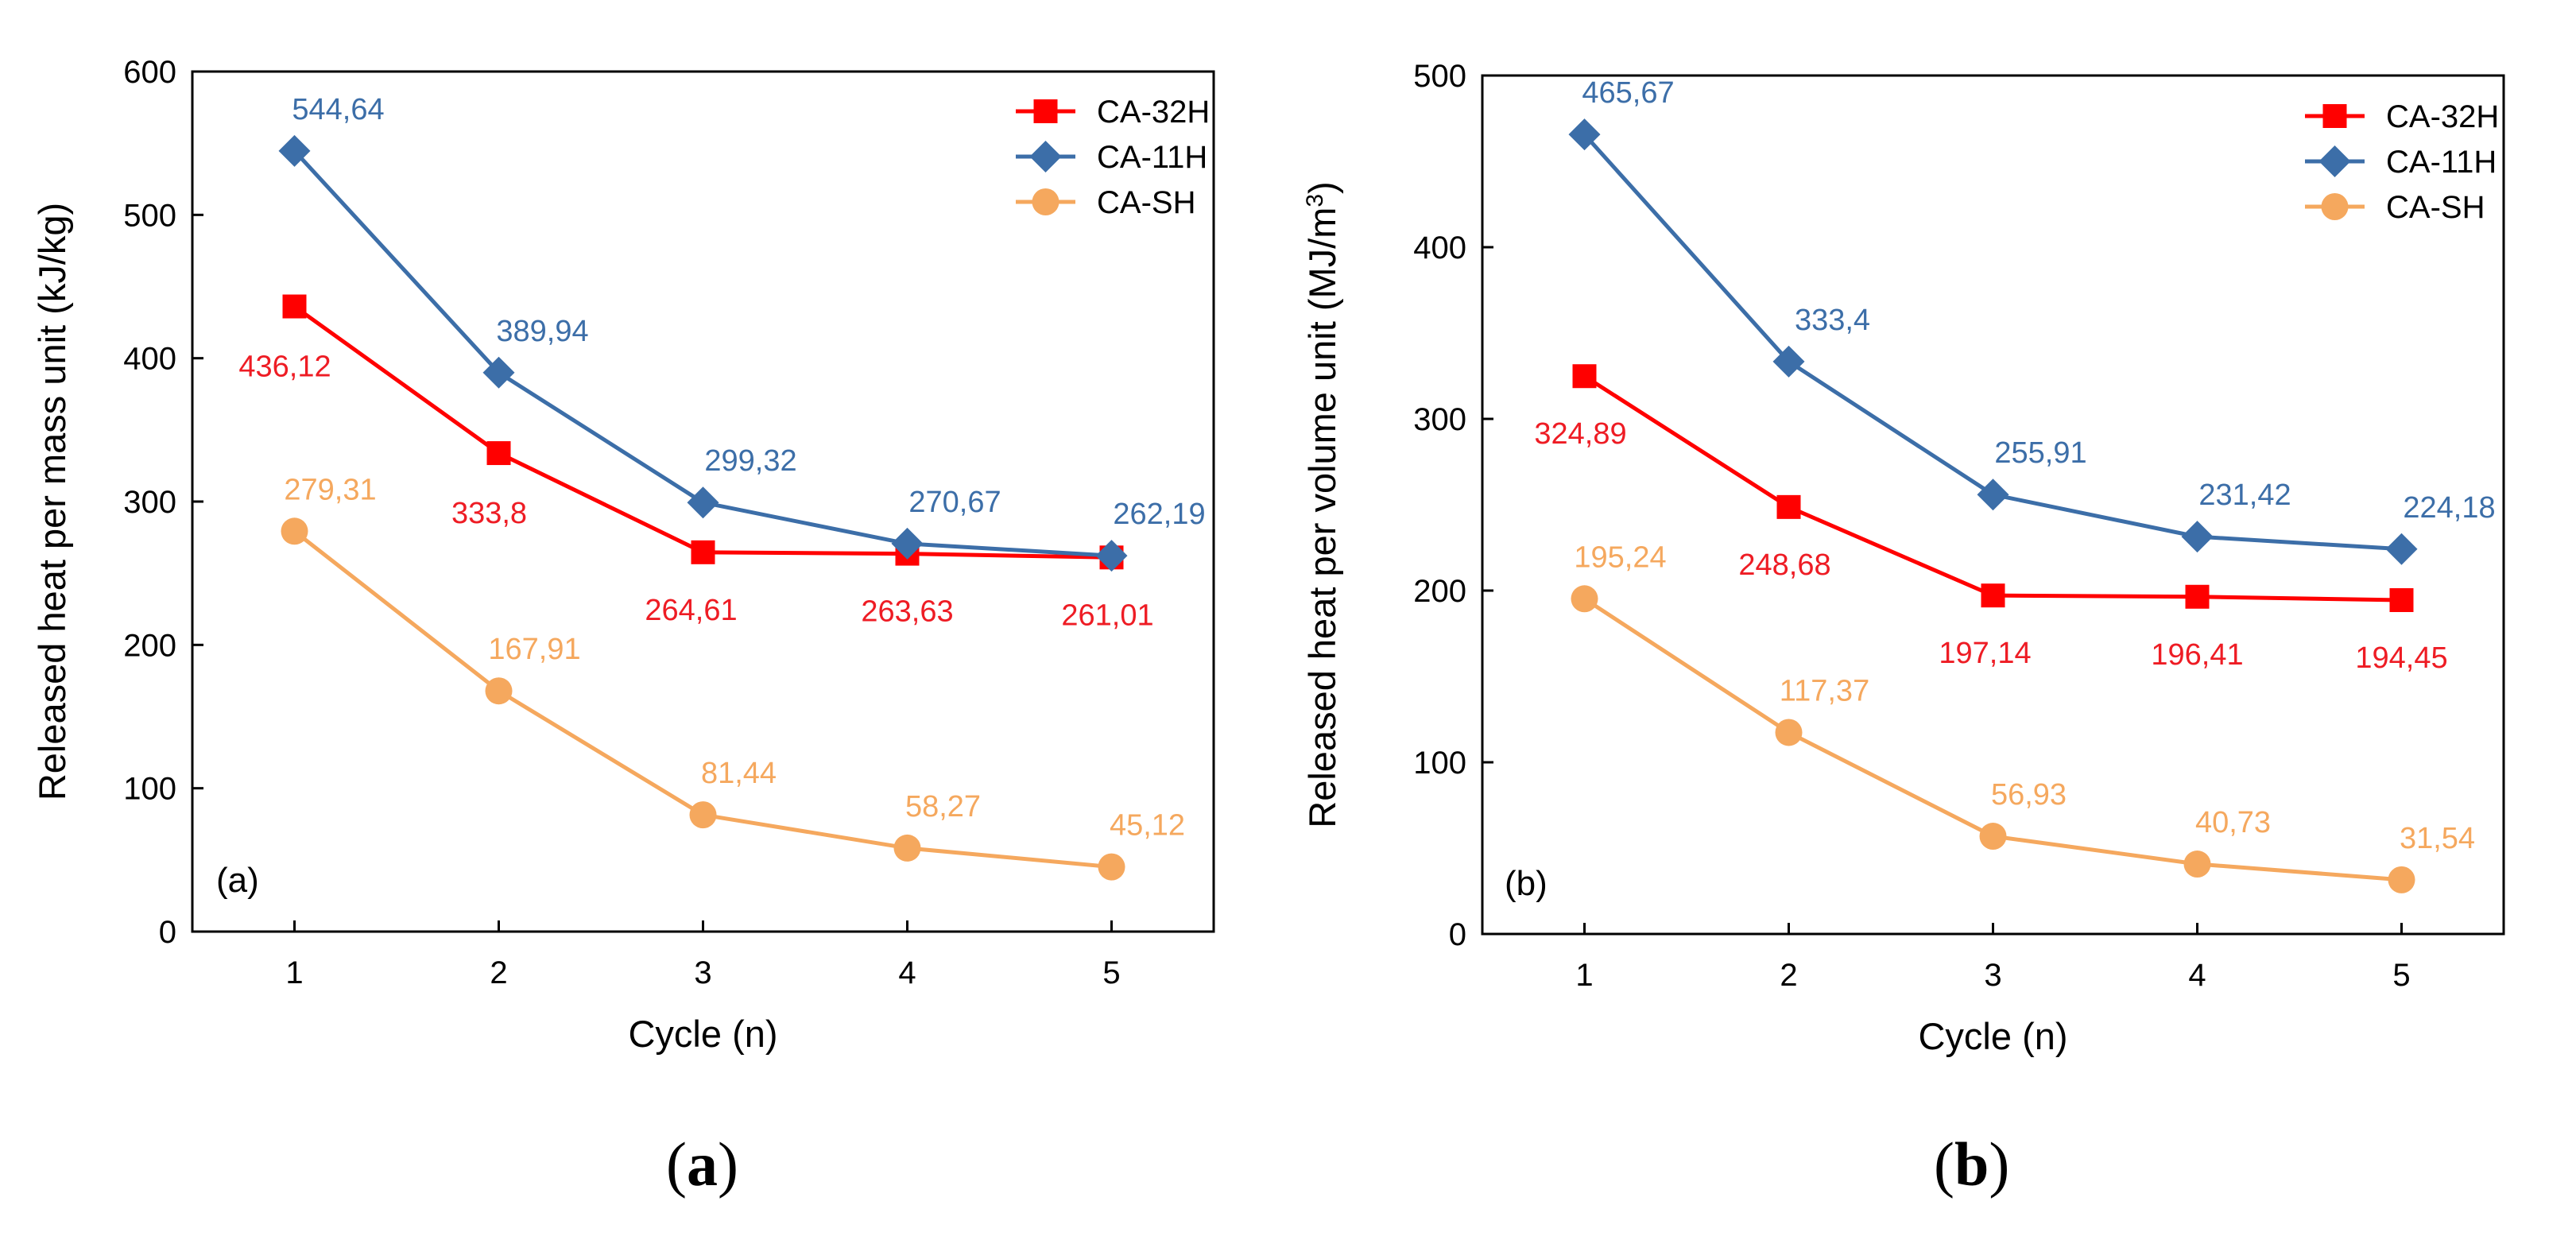 The image size is (2576, 1240). I want to click on data-label-ca-11h: 270,67, so click(954, 502).